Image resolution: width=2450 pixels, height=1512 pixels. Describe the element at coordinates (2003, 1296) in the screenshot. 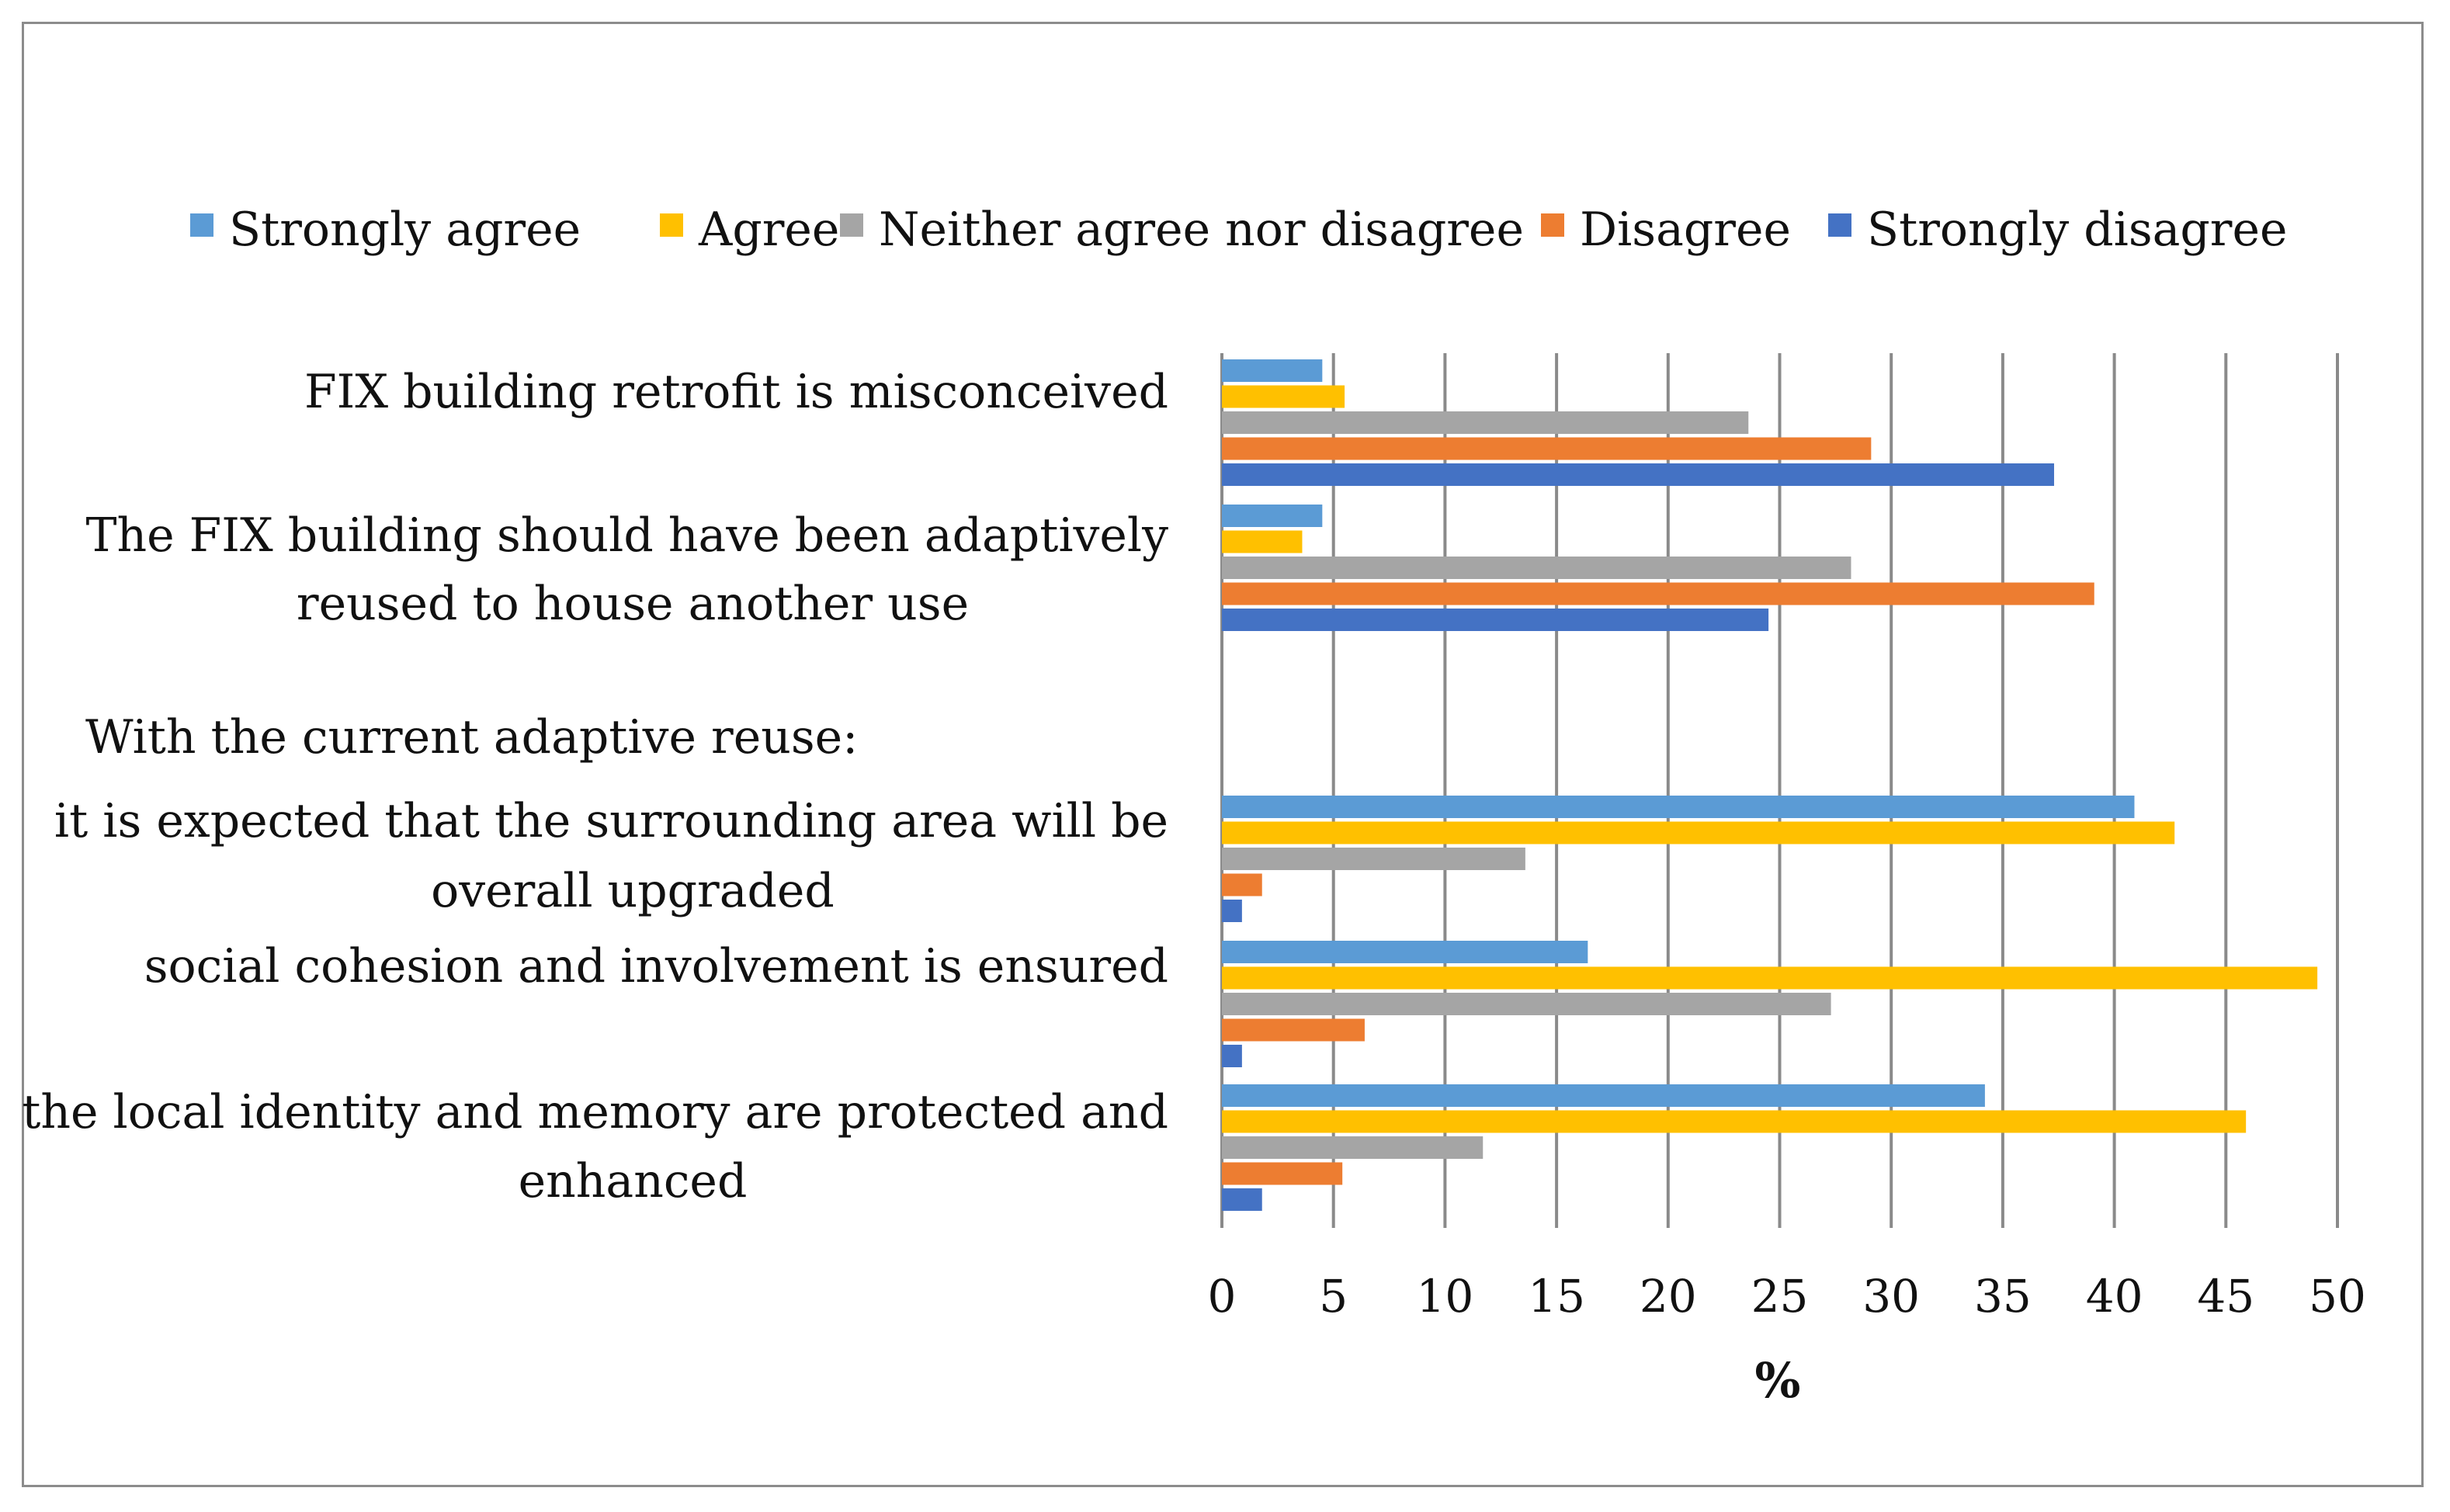

I see `x-tick-label: 35` at that location.